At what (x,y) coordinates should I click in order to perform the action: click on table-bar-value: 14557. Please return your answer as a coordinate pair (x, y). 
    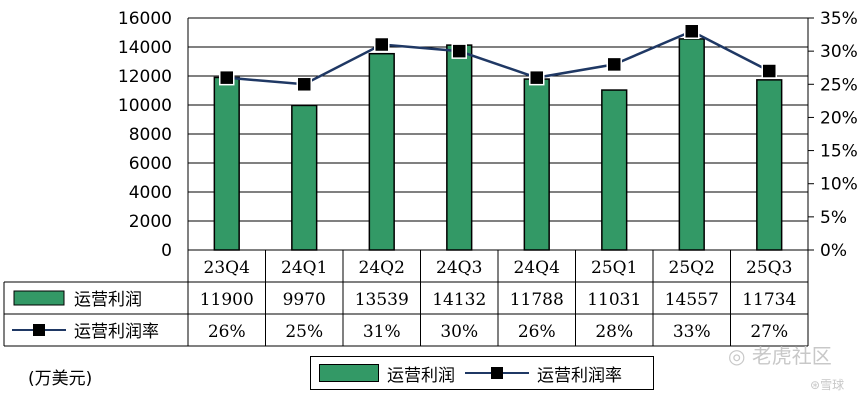
    Looking at the image, I should click on (692, 300).